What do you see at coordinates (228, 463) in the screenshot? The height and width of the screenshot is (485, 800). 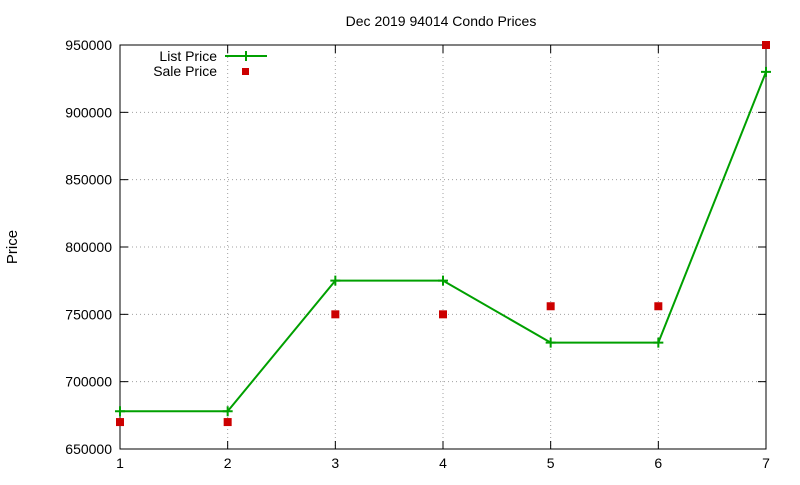 I see `x-tick-label: 2` at bounding box center [228, 463].